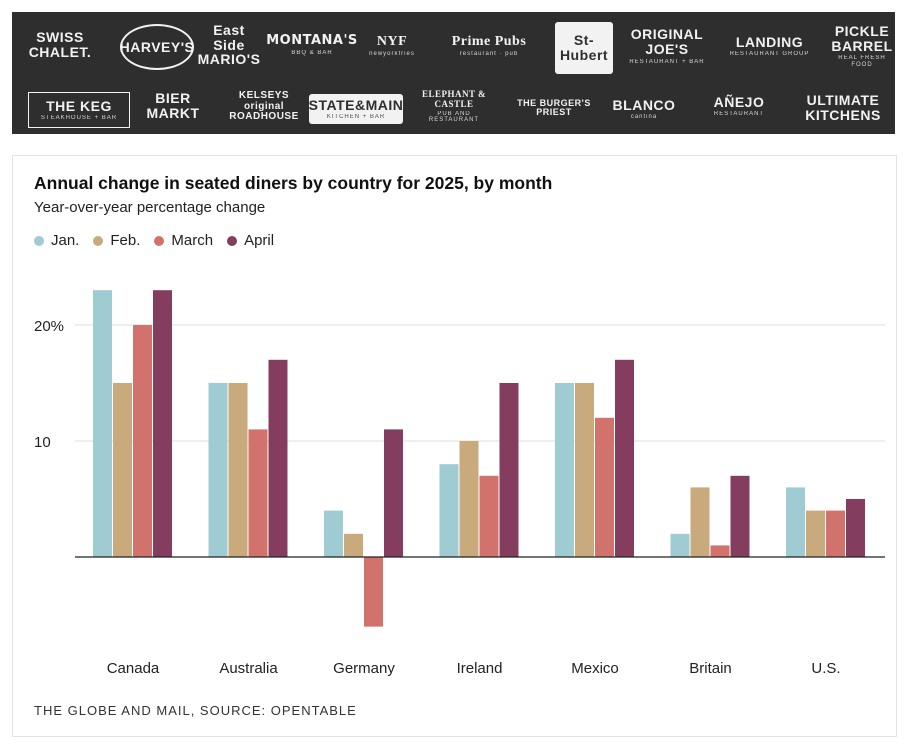 The image size is (912, 750). I want to click on logo-montanas: MONTANA'S BBQ & BAR, so click(311, 45).